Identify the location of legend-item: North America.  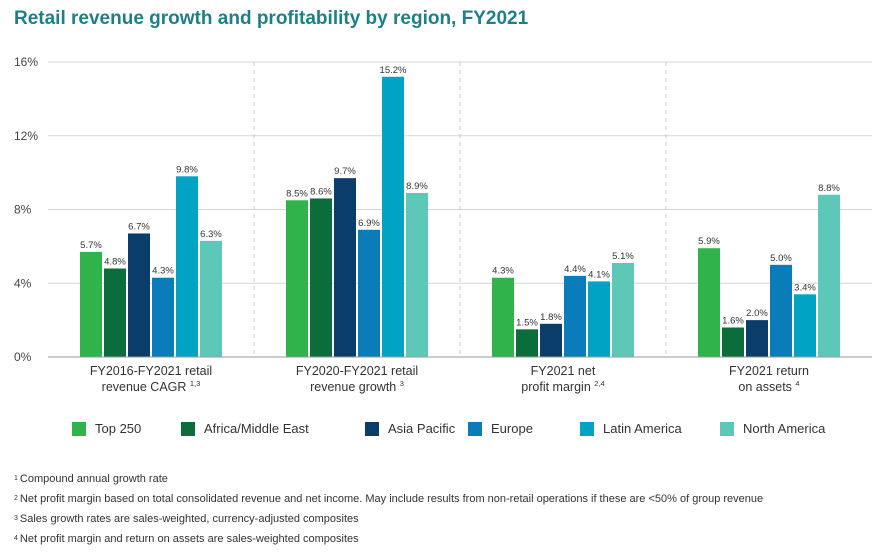
(772, 428).